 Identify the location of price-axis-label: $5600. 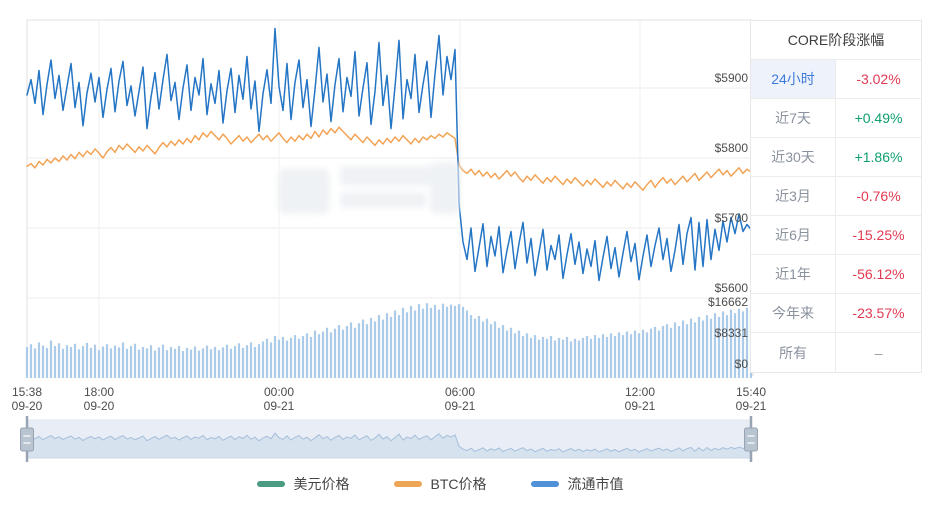
(732, 288).